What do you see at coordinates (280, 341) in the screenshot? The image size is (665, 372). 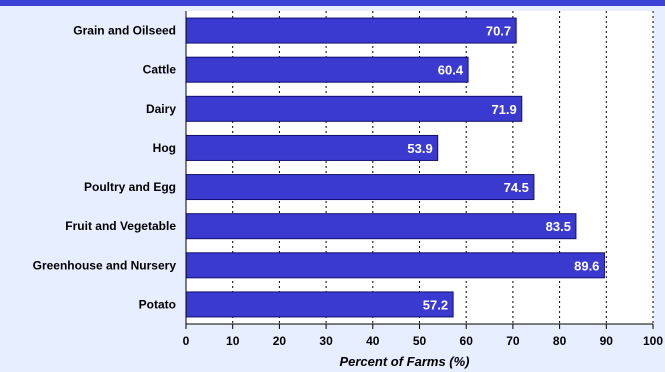 I see `tick-label: 20` at bounding box center [280, 341].